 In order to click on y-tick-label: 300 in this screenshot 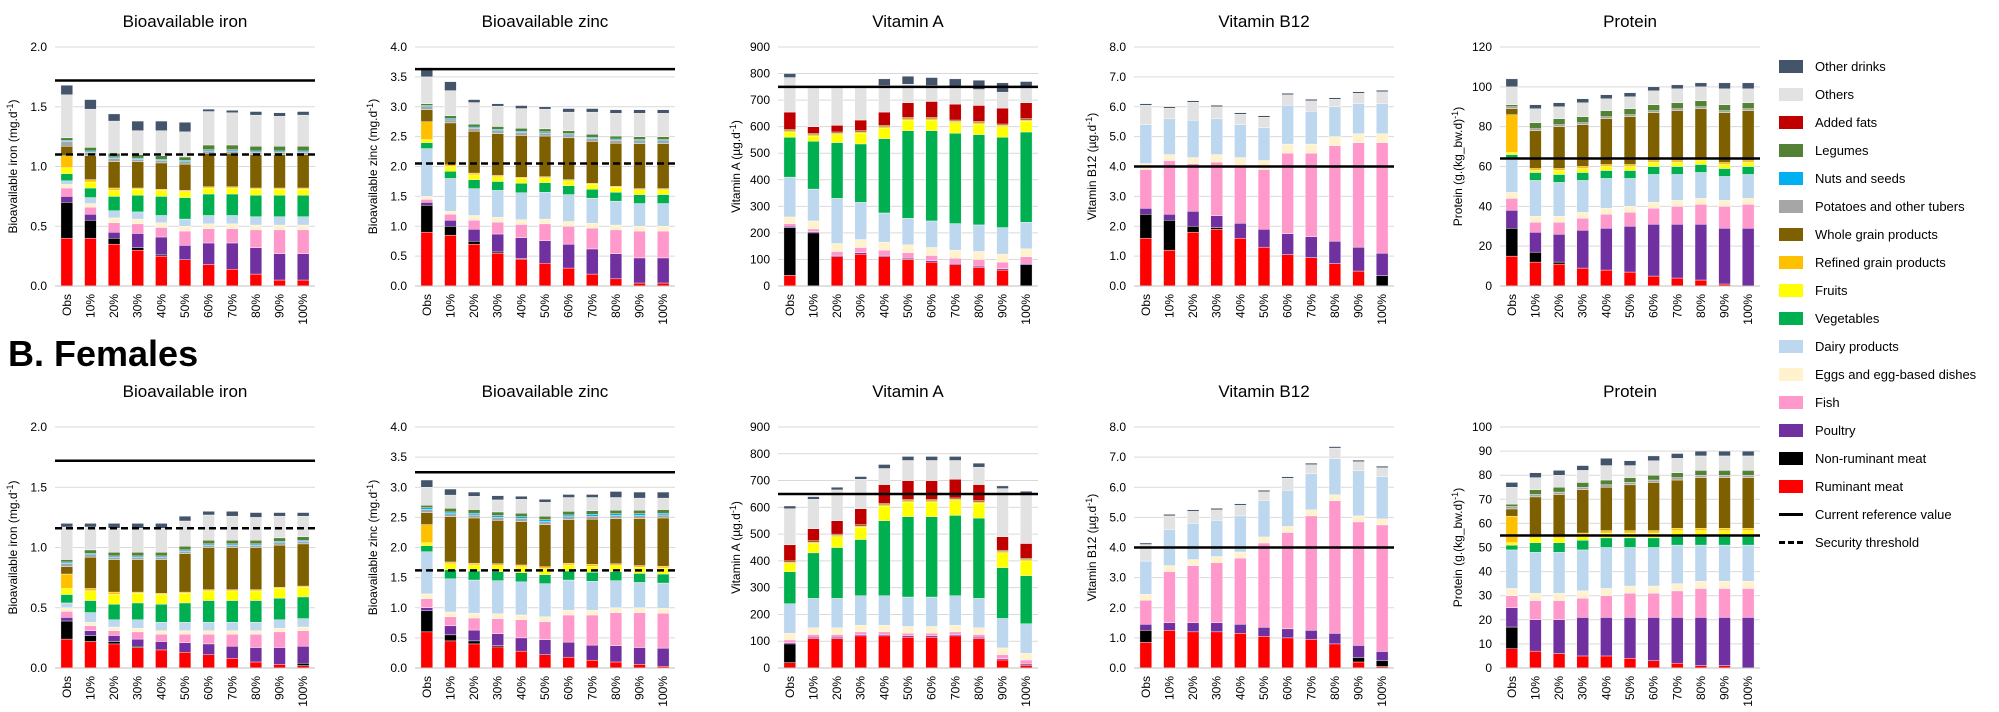, I will do `click(760, 588)`.